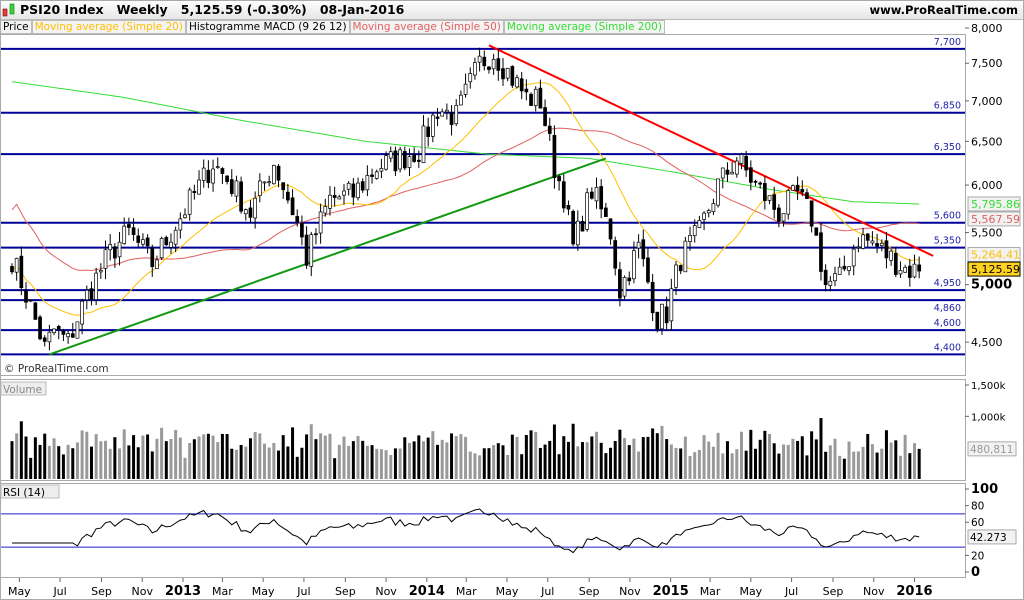 The image size is (1024, 600). I want to click on legend-price: Price, so click(16, 27).